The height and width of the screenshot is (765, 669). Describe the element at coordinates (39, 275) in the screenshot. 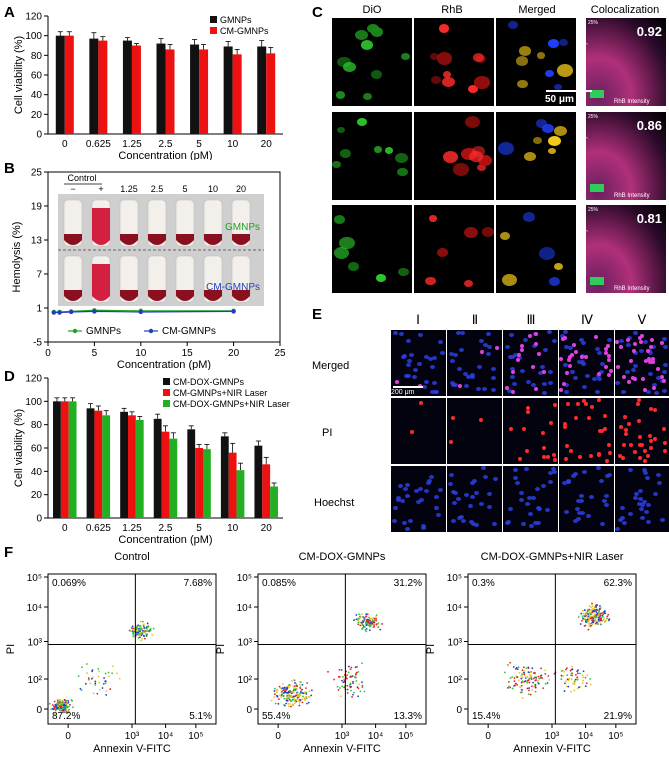

I see `y-tick-label: 7` at that location.